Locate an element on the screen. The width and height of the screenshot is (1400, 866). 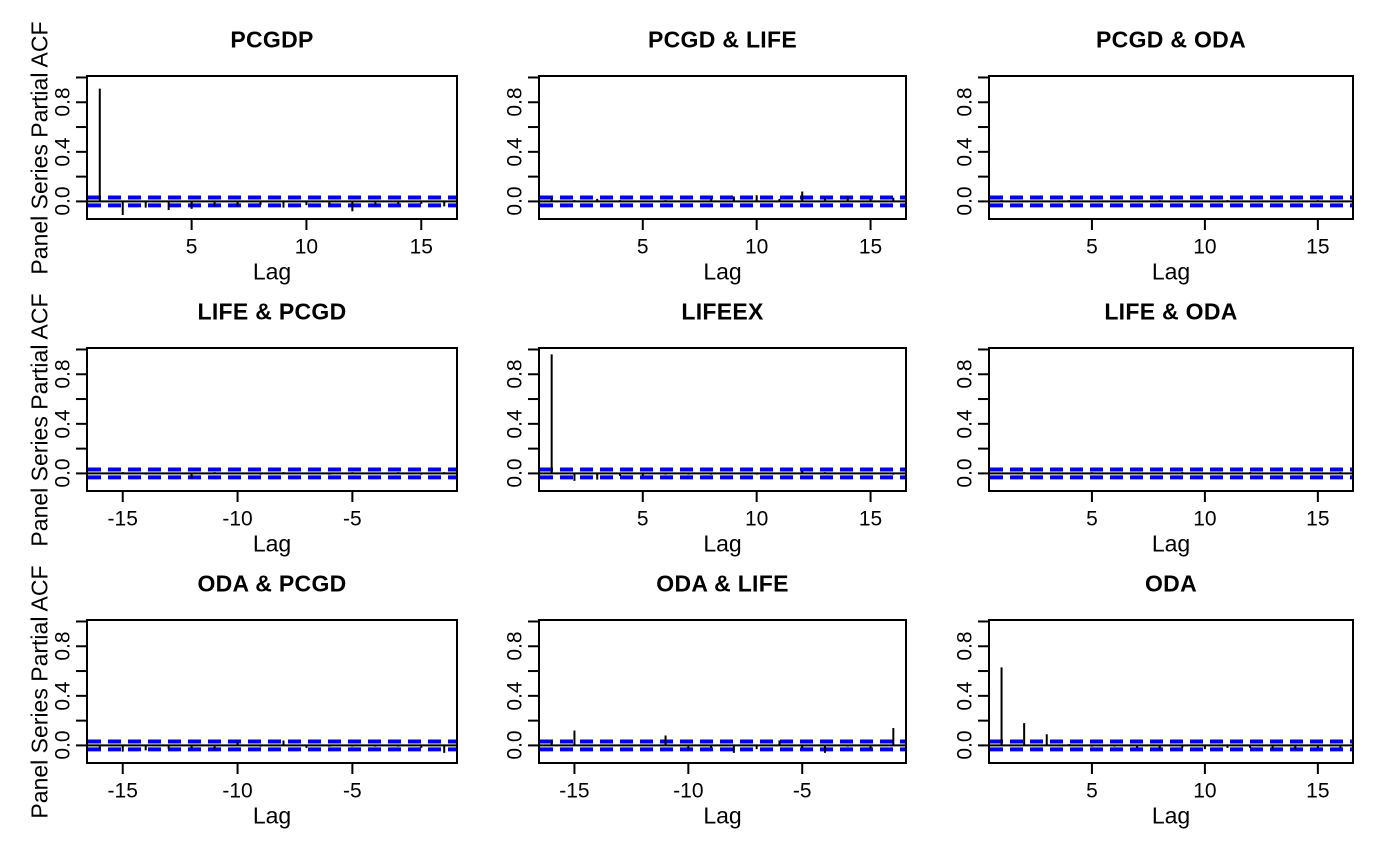
panel-title: ODA & LIFE is located at coordinates (722, 583).